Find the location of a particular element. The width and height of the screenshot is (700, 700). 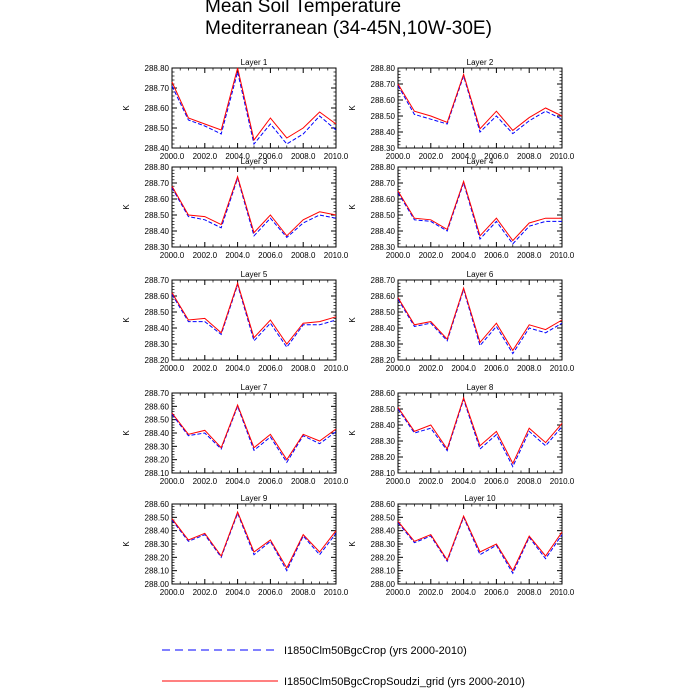

panel-title: Layer 8 is located at coordinates (480, 387).